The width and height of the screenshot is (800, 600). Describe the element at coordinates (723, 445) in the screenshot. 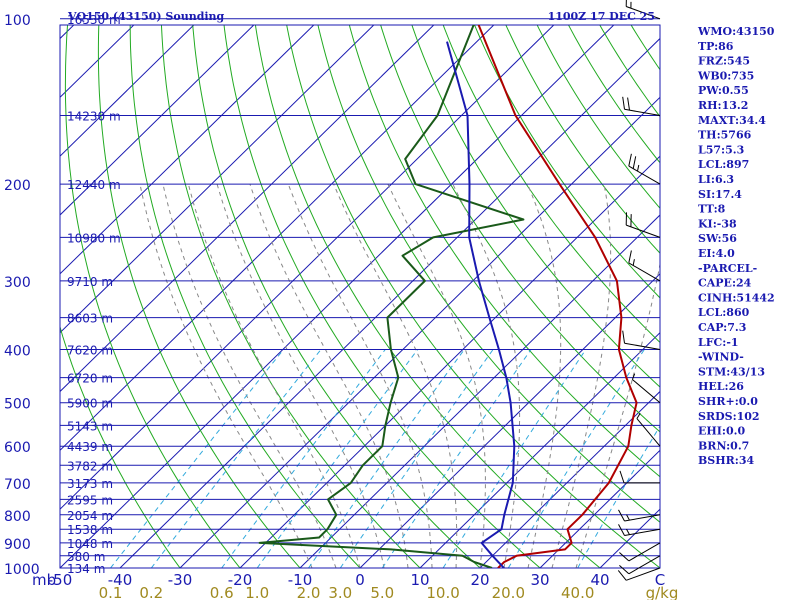

I see `index-line: BRN:0.7` at that location.